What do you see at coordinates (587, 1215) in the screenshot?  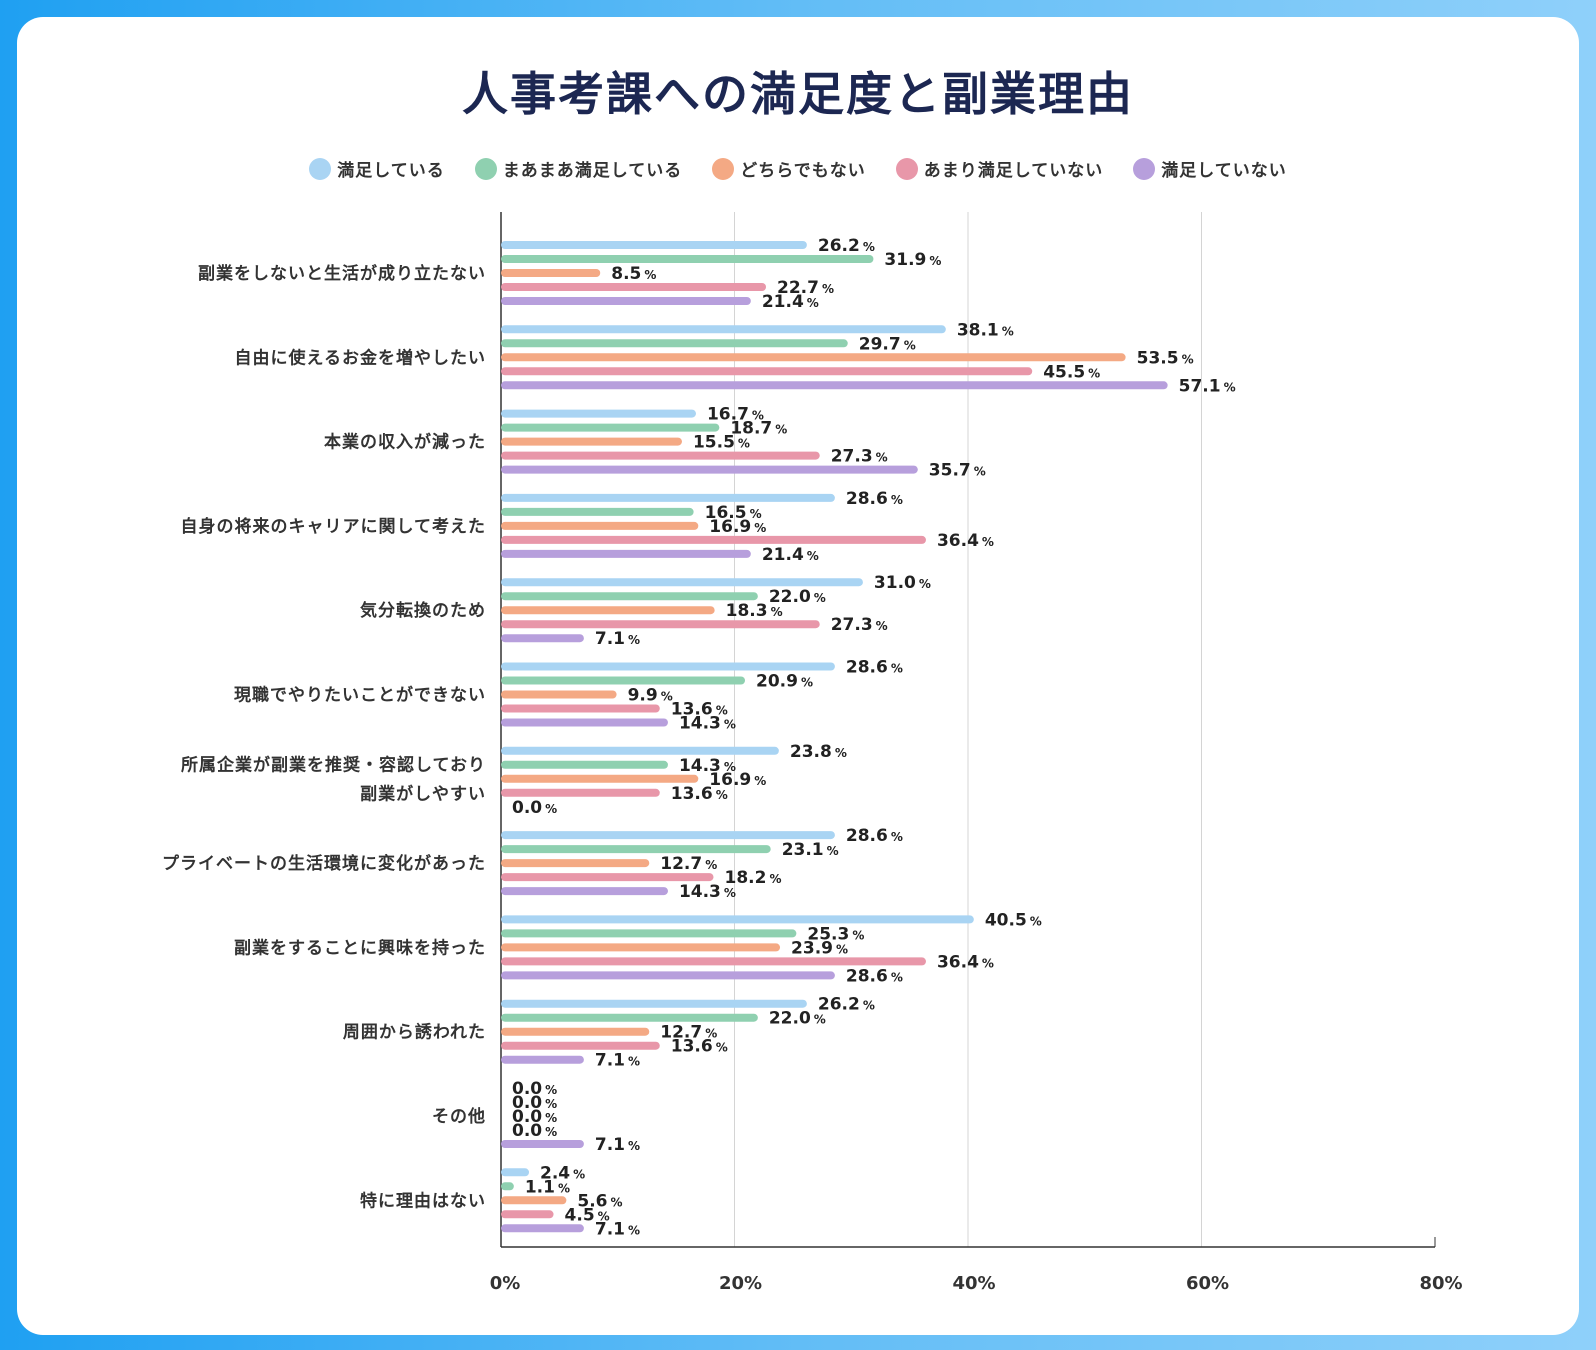 I see `bar-value-label: 4.5%` at bounding box center [587, 1215].